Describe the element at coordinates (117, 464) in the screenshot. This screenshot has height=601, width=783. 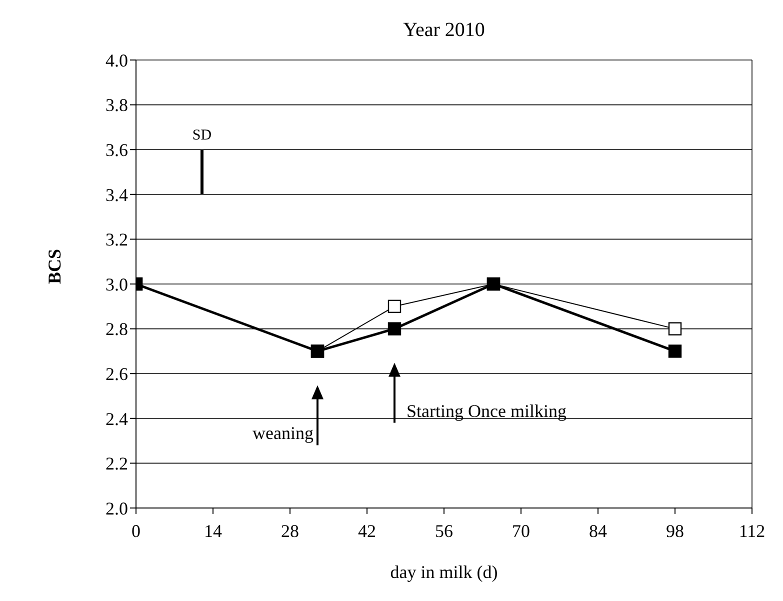
I see `y-tick-label: 2.2` at that location.